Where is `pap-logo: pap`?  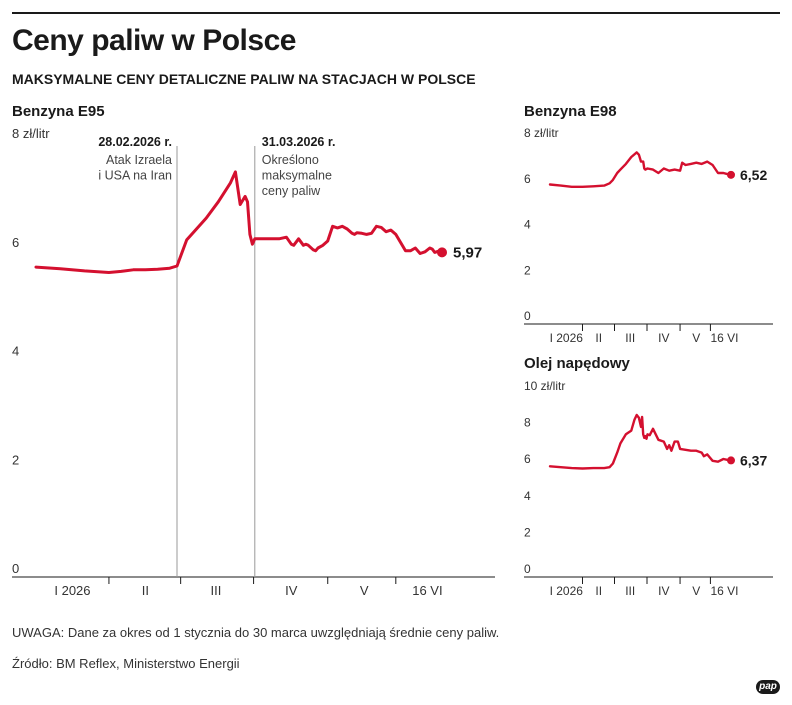 pap-logo: pap is located at coordinates (768, 687).